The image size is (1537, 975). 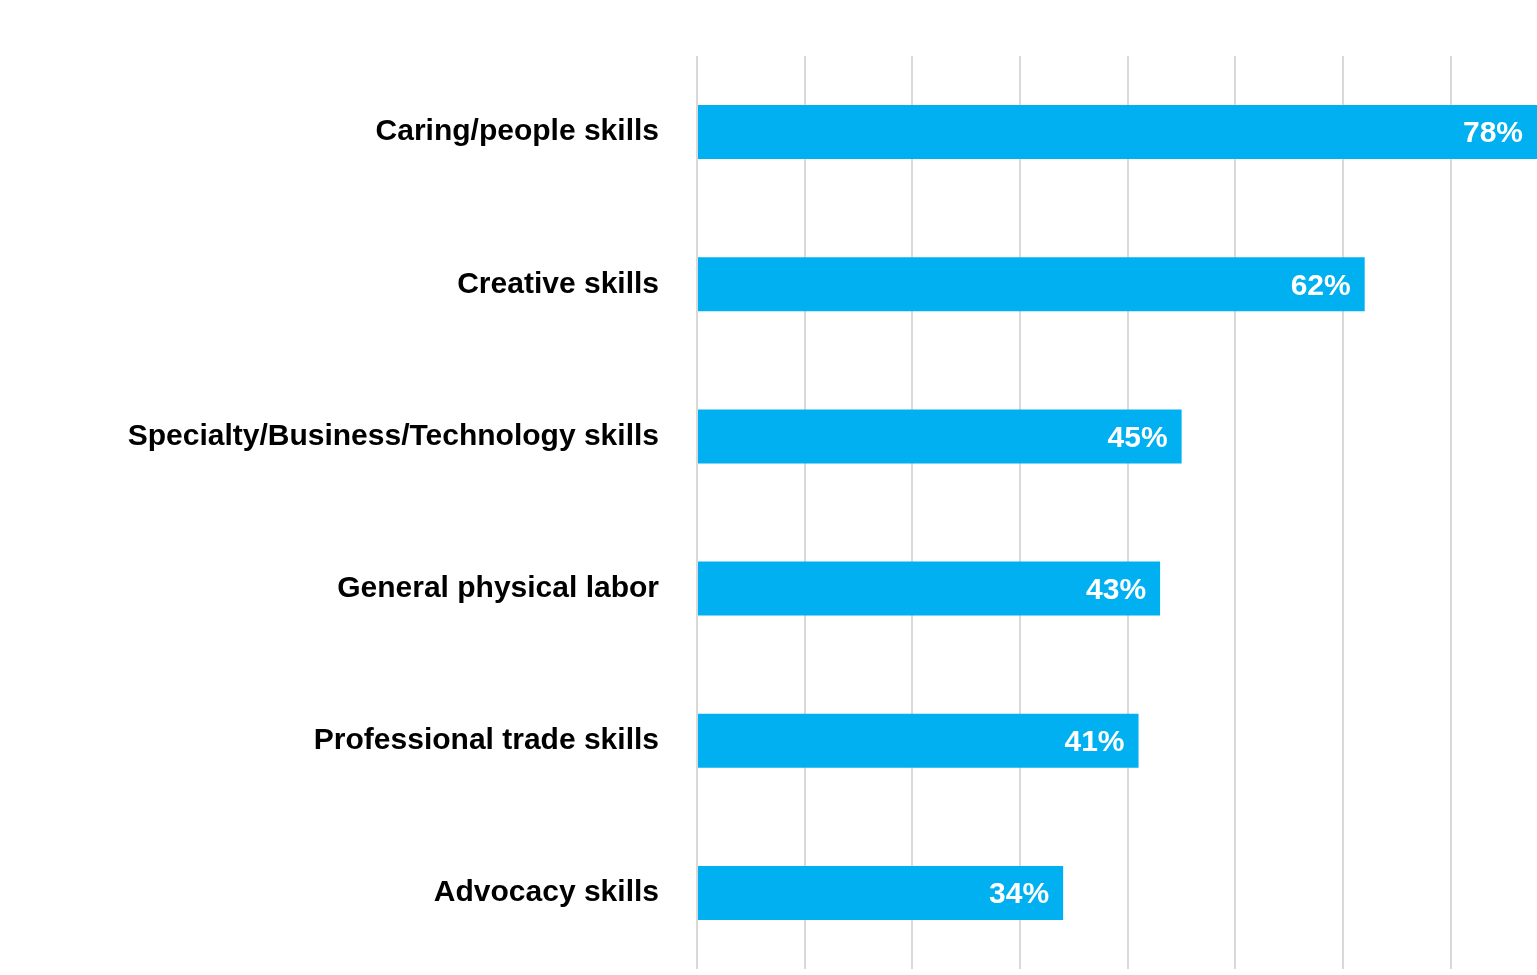 I want to click on data-label: 34%, so click(x=1019, y=893).